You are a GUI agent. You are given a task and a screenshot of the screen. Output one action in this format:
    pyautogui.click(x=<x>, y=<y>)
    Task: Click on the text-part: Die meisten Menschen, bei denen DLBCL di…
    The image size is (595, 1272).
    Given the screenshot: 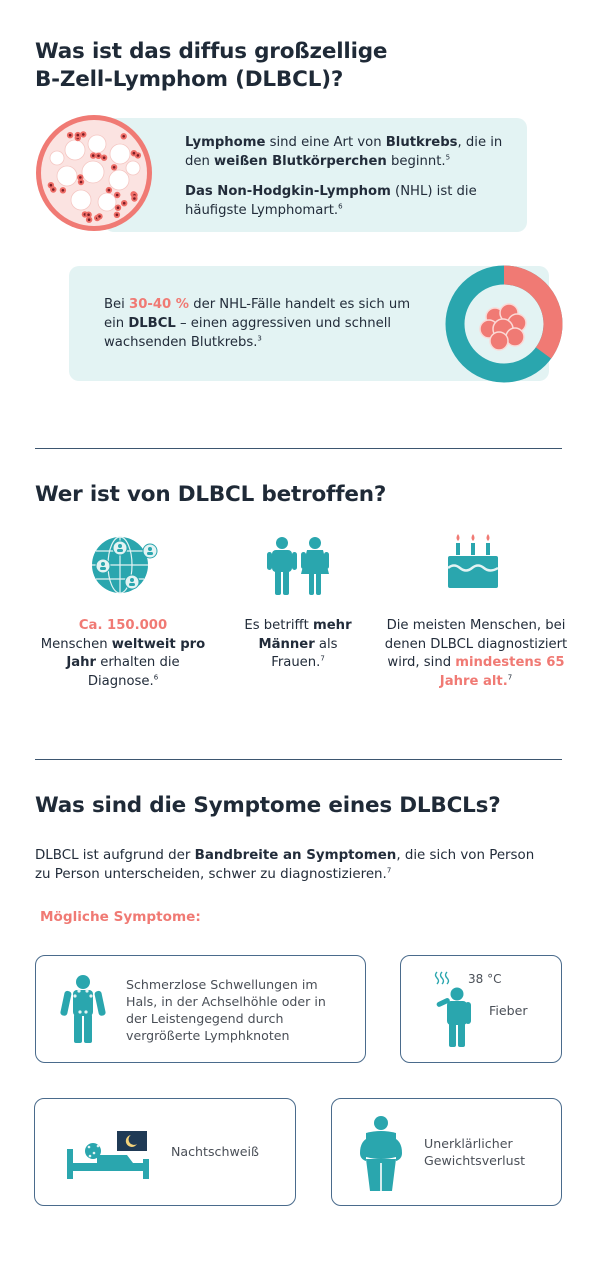 What is the action you would take?
    pyautogui.click(x=476, y=644)
    